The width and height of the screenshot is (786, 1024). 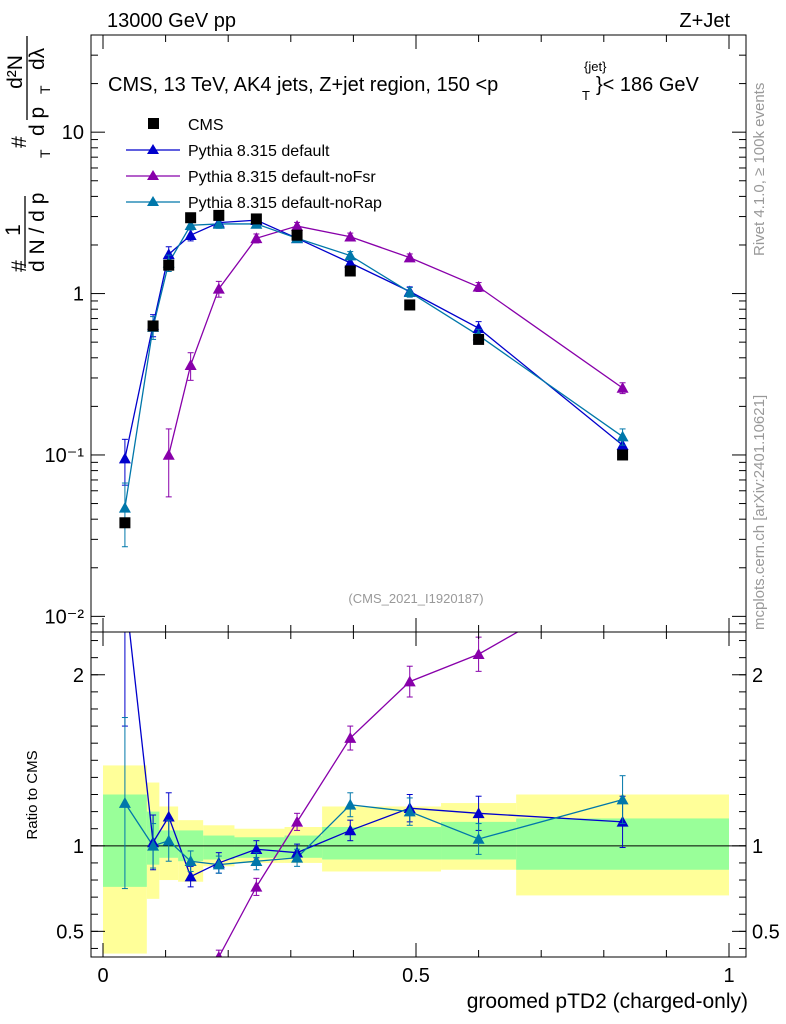 I want to click on legend-item-default: Pythia 8.315 default, so click(x=228, y=151).